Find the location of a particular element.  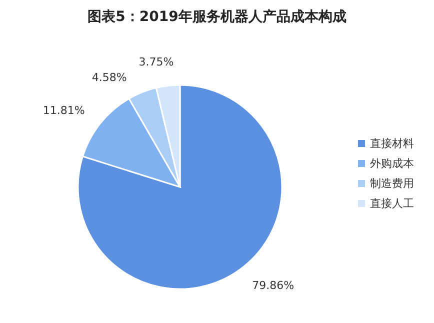

data-label: 3.75% is located at coordinates (156, 61).